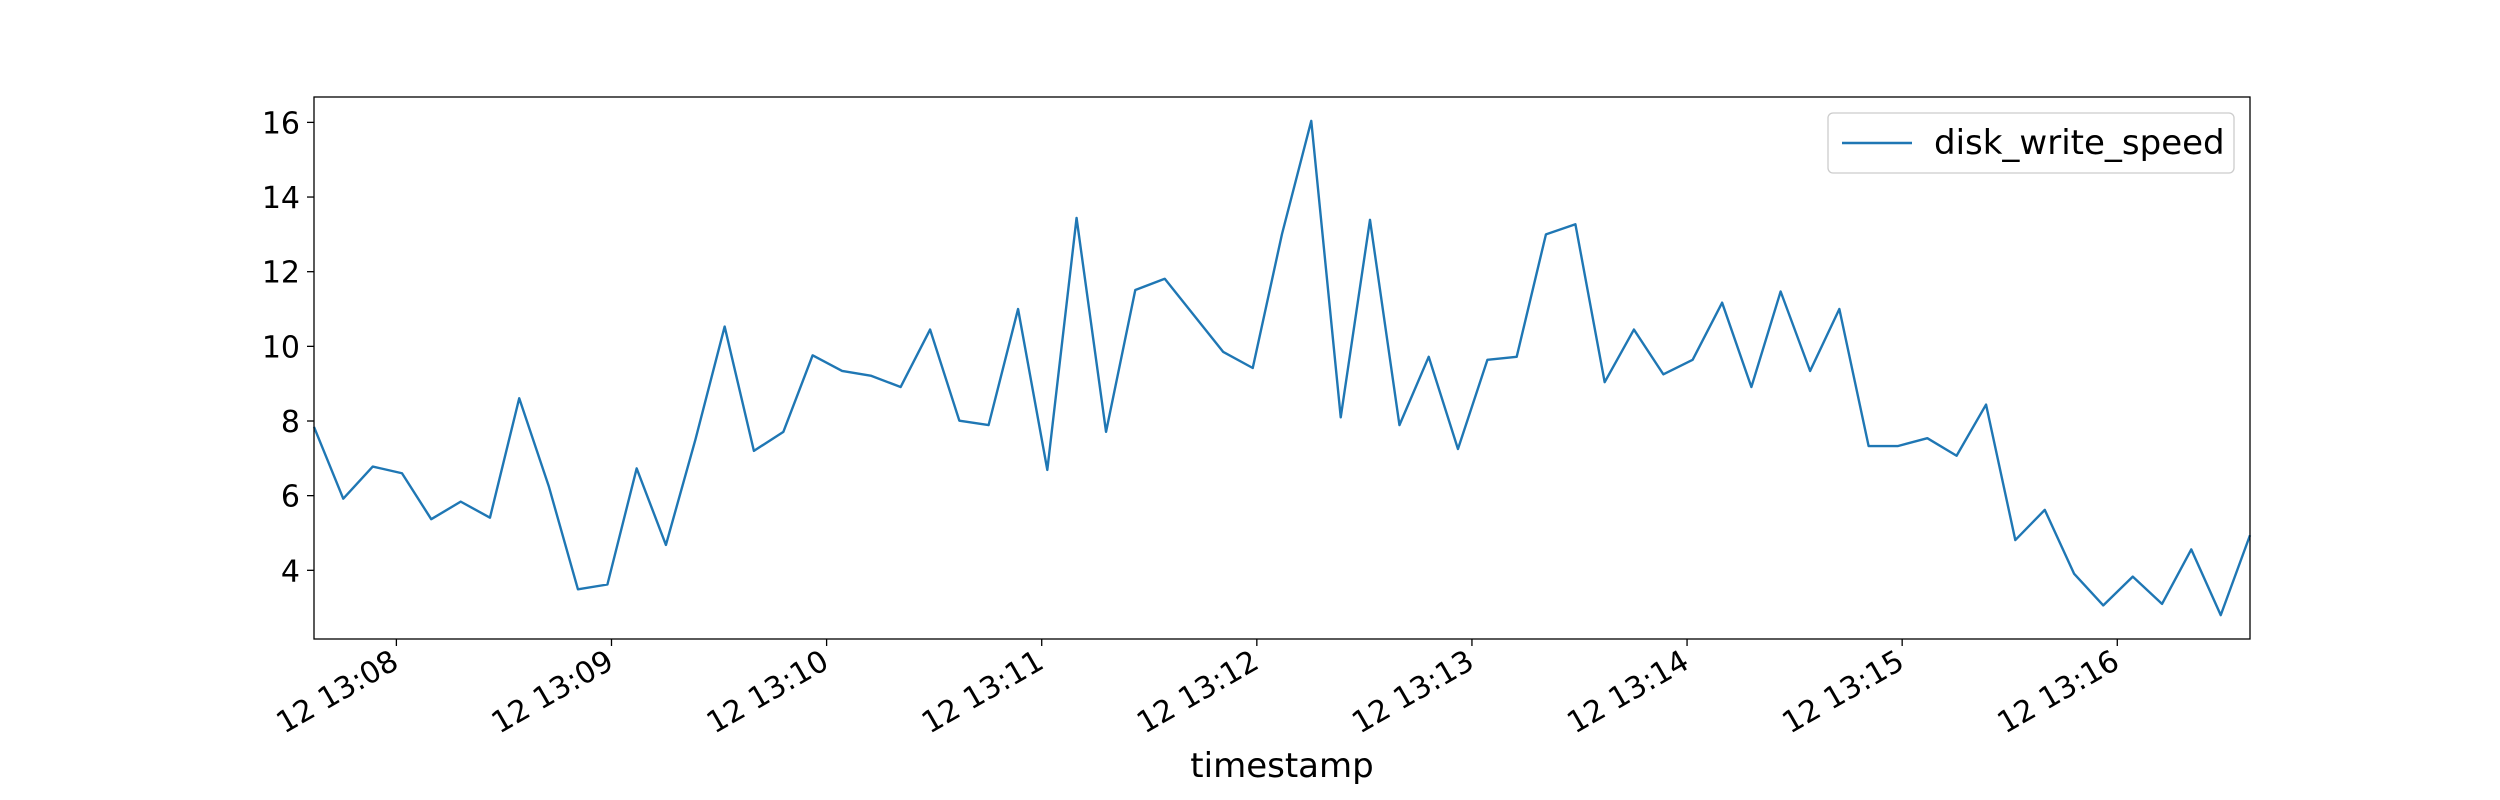 This screenshot has width=2500, height=800. I want to click on y-tick-label: 6, so click(290, 497).